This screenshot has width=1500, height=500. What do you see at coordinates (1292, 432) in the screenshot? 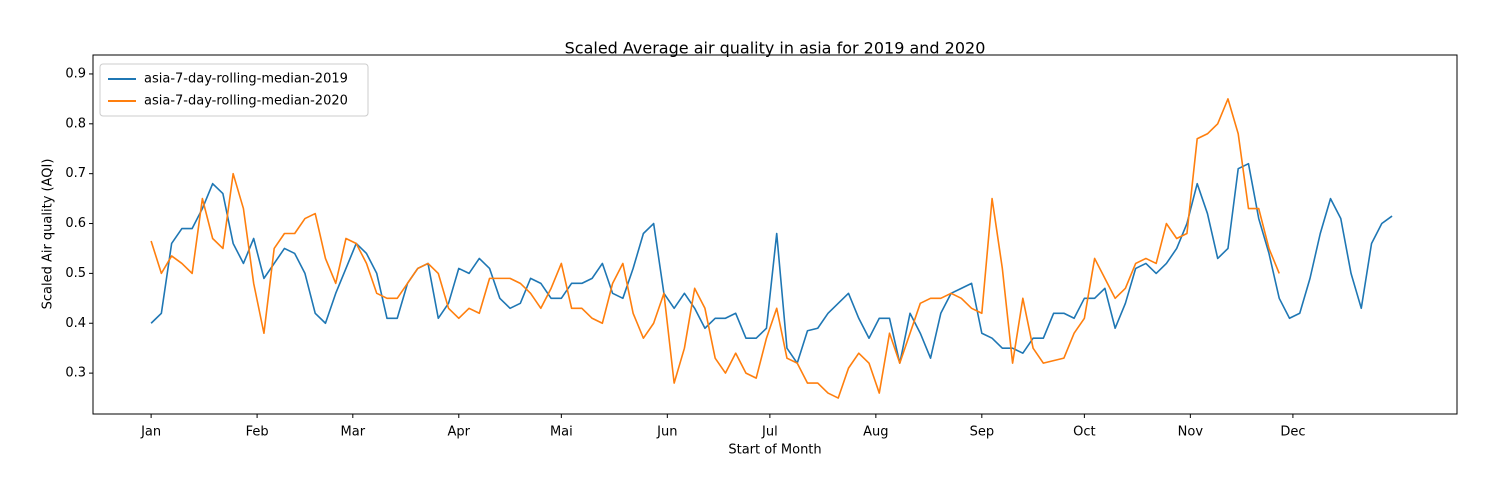
I see `x-tick-label: Dec` at bounding box center [1292, 432].